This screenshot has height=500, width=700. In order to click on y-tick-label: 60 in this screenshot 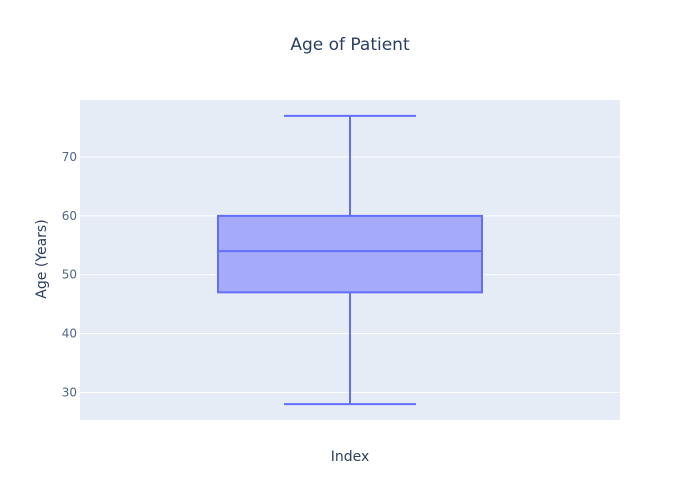, I will do `click(69, 216)`.